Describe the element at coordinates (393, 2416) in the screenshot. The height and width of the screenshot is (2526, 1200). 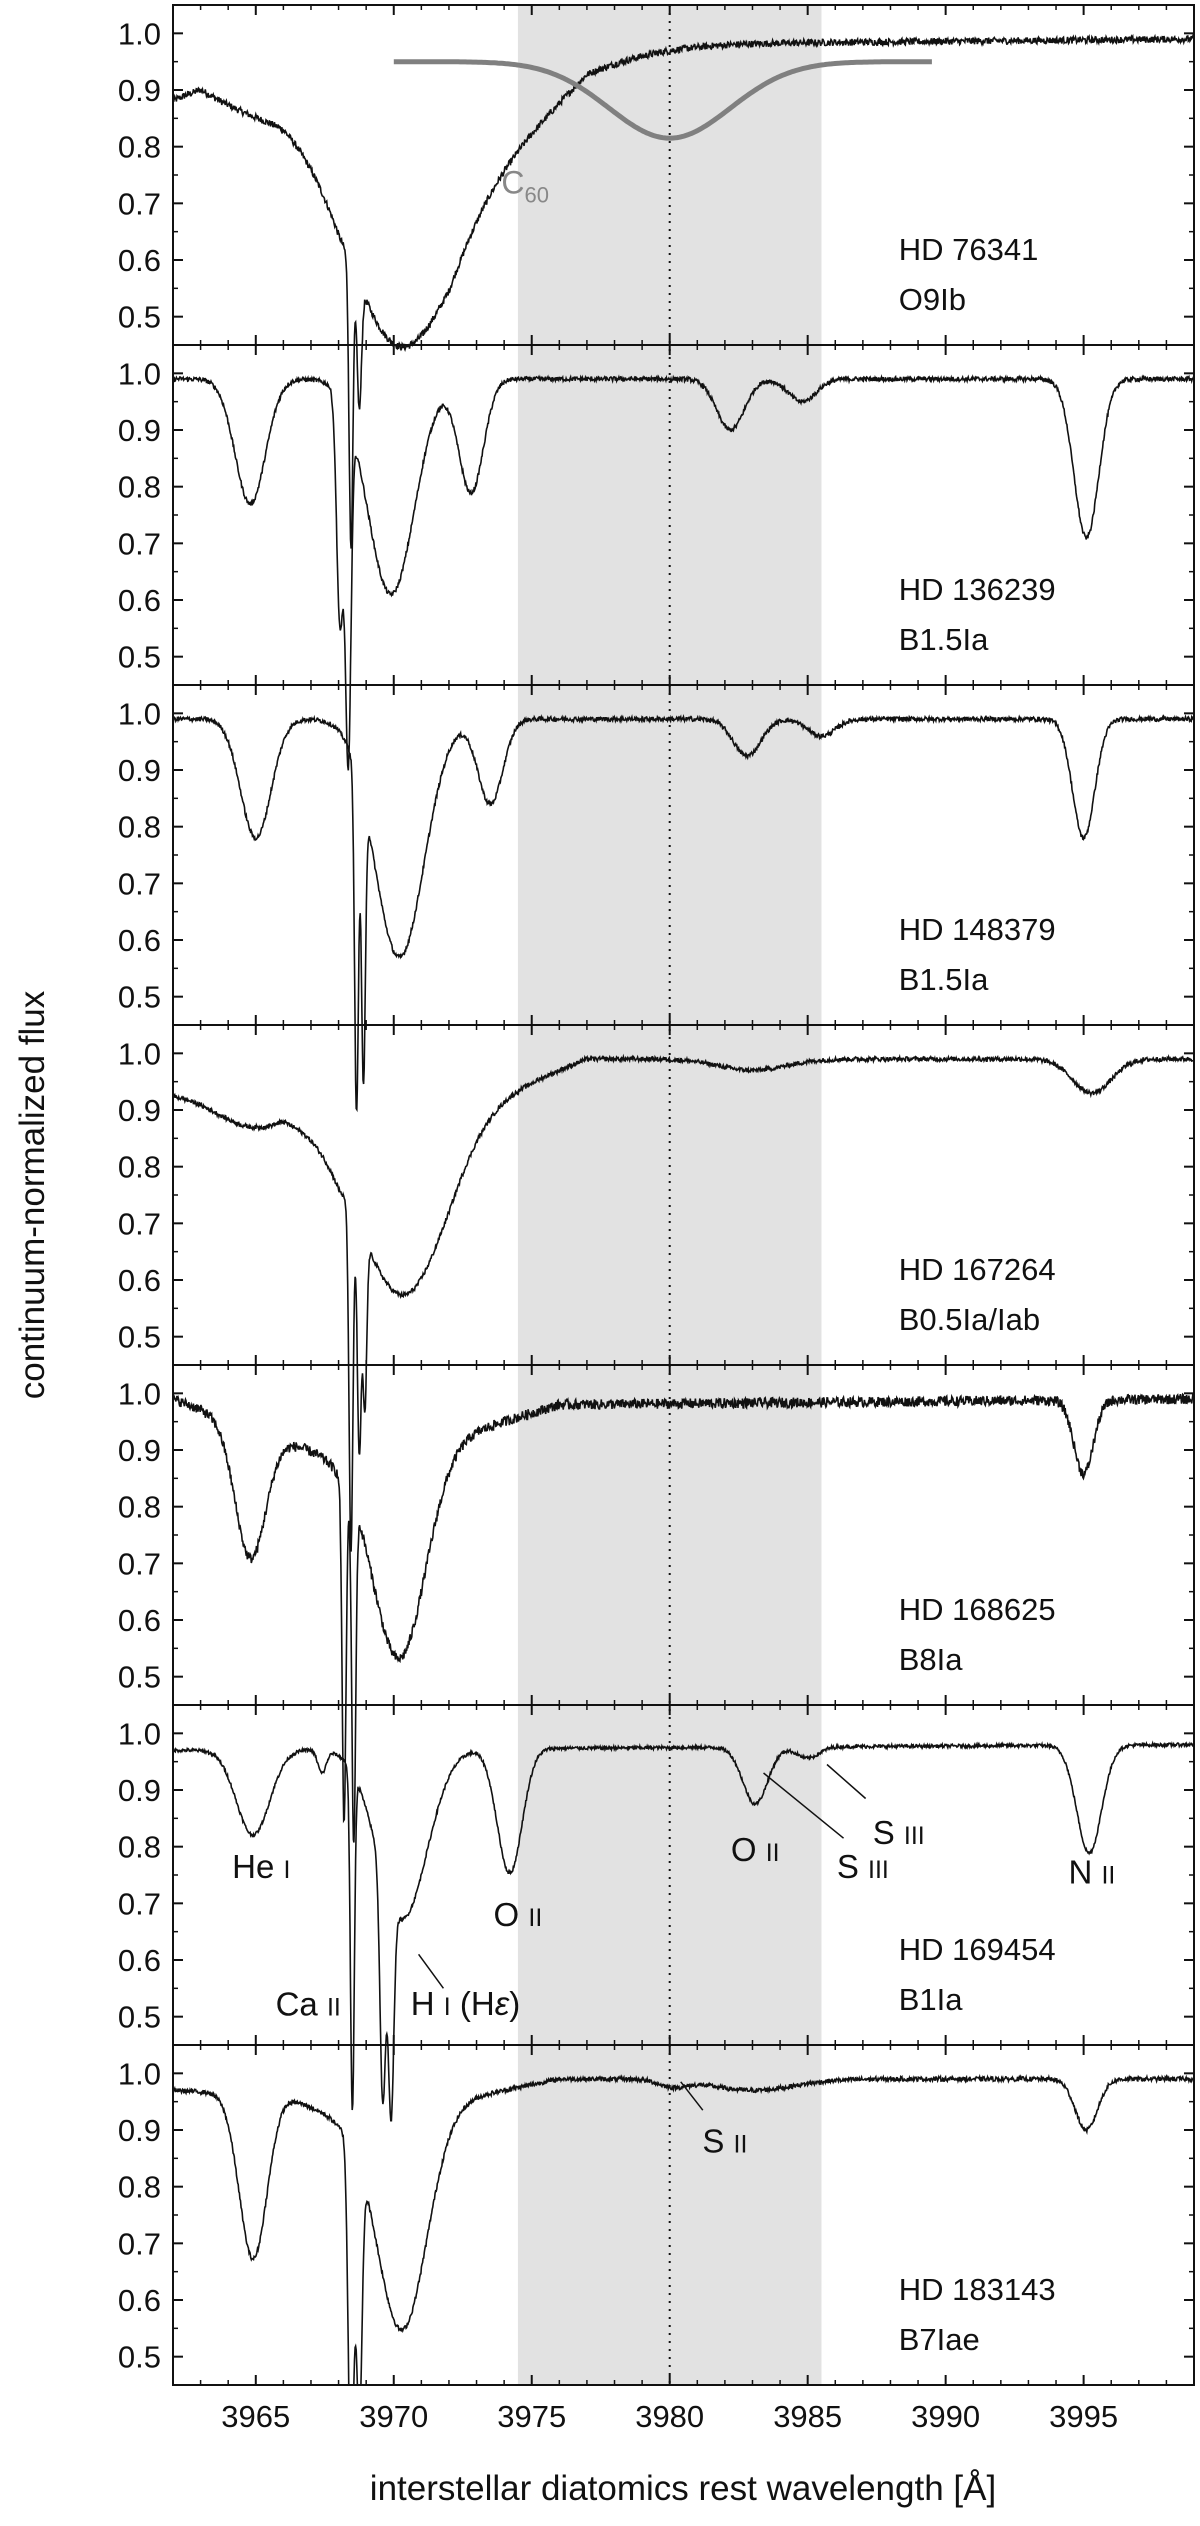
I see `x-tick-label: 3970` at that location.